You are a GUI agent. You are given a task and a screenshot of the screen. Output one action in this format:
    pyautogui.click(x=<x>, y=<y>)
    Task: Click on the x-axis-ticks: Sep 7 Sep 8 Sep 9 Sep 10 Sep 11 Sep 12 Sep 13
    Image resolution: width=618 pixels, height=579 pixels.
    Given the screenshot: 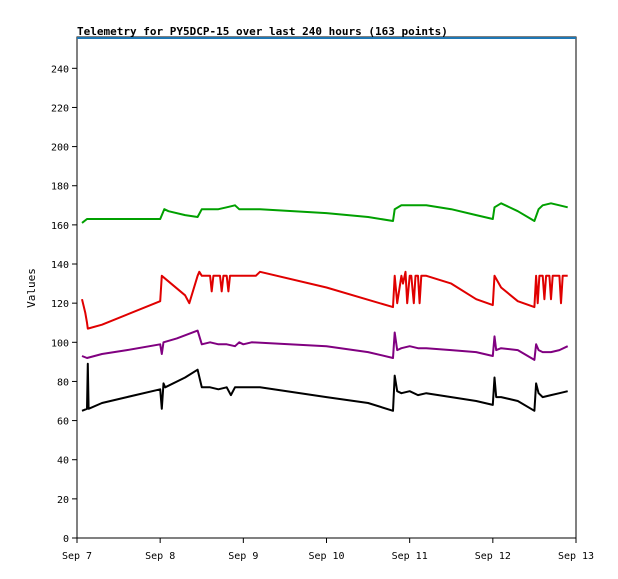 What is the action you would take?
    pyautogui.click(x=328, y=550)
    